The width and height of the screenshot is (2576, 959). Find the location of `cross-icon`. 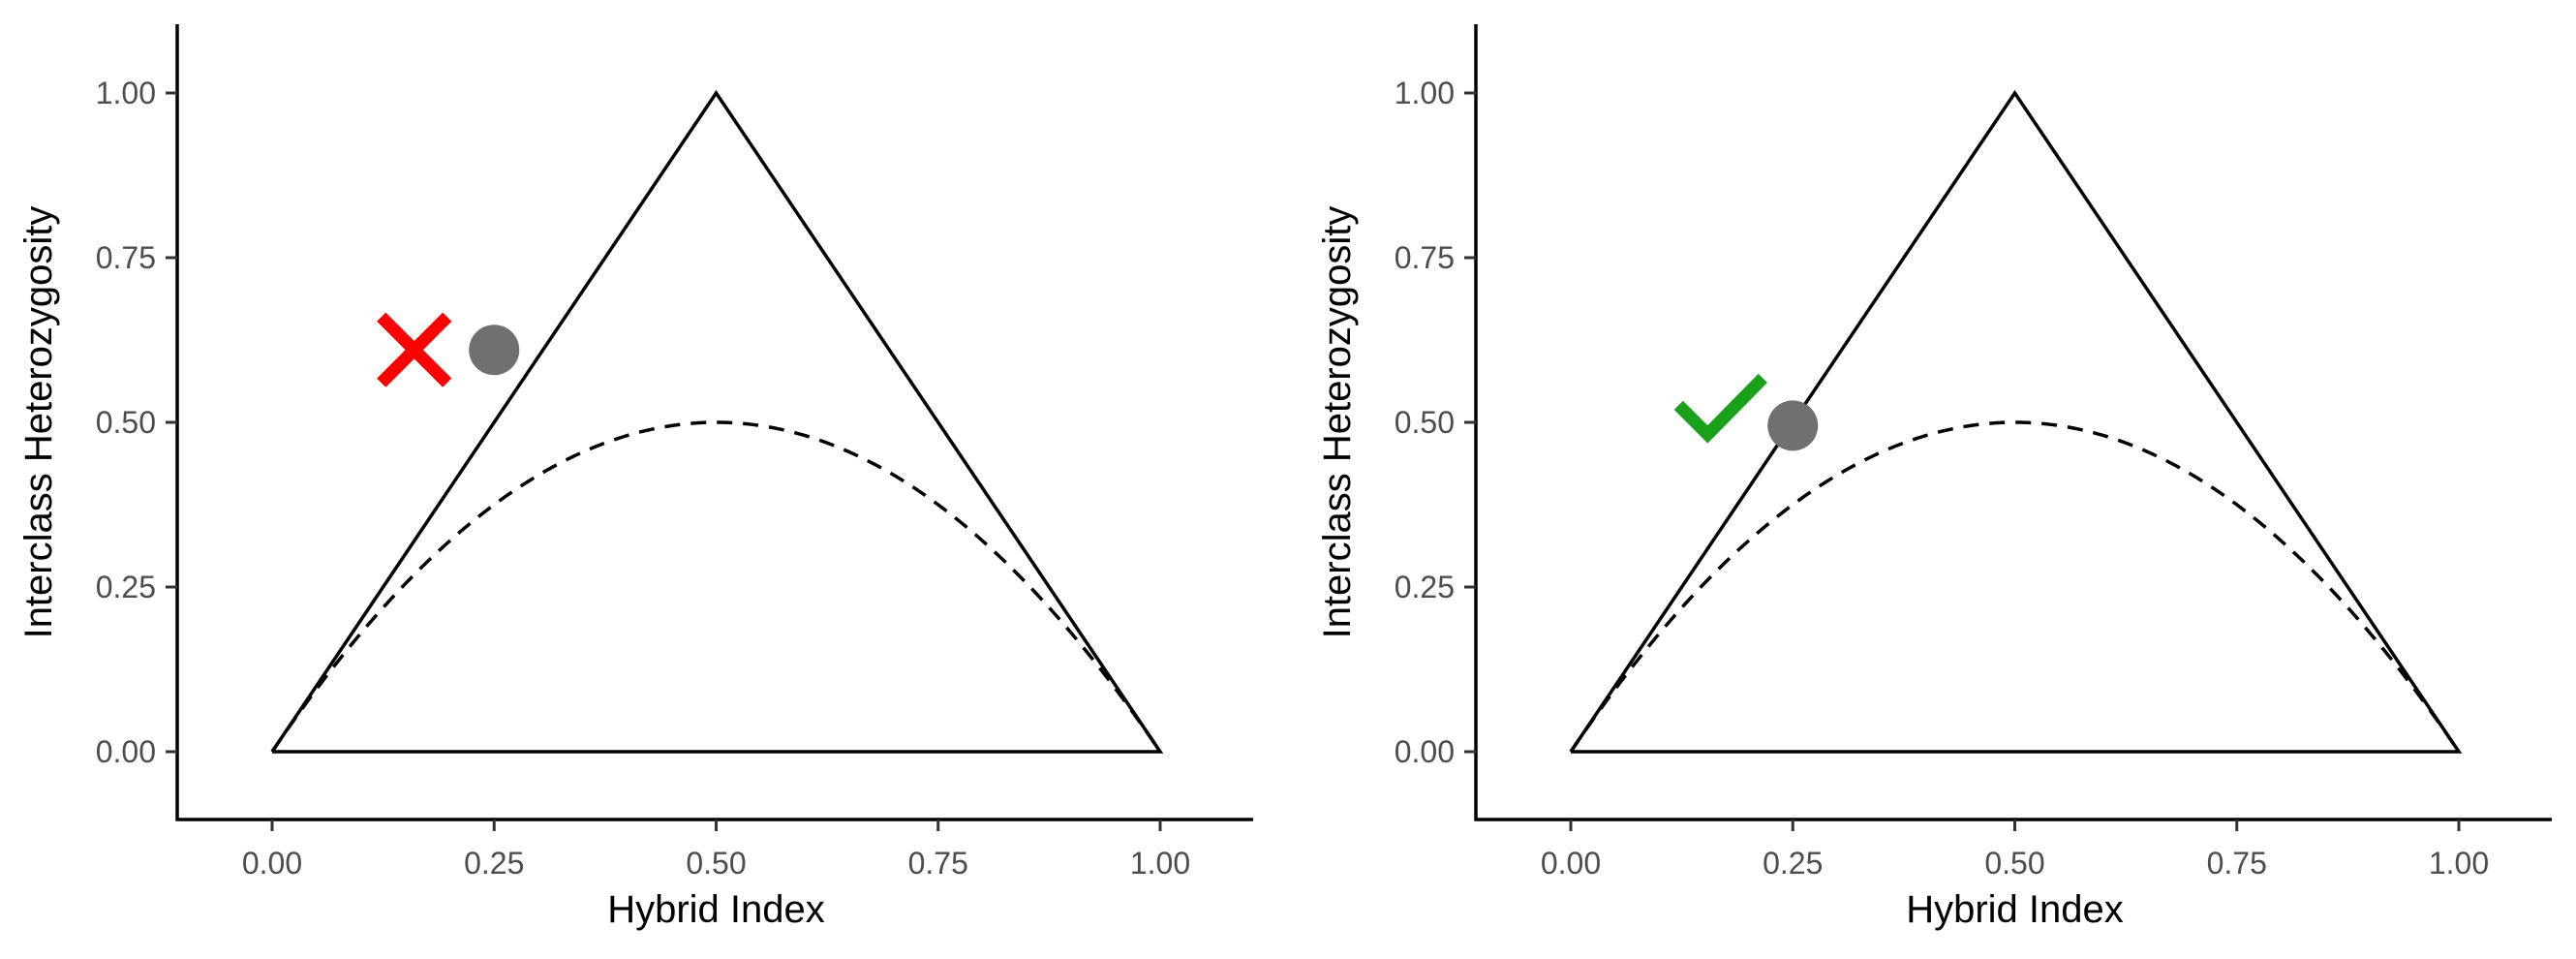

cross-icon is located at coordinates (414, 350).